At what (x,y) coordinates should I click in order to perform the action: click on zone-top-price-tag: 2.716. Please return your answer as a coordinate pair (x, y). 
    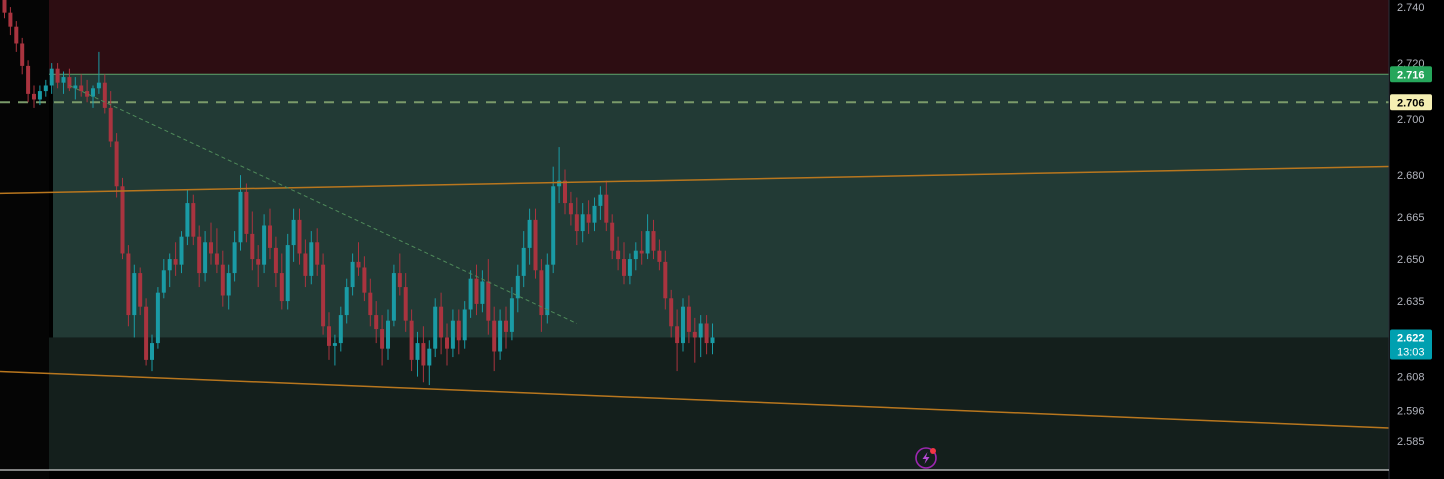
    Looking at the image, I should click on (1411, 74).